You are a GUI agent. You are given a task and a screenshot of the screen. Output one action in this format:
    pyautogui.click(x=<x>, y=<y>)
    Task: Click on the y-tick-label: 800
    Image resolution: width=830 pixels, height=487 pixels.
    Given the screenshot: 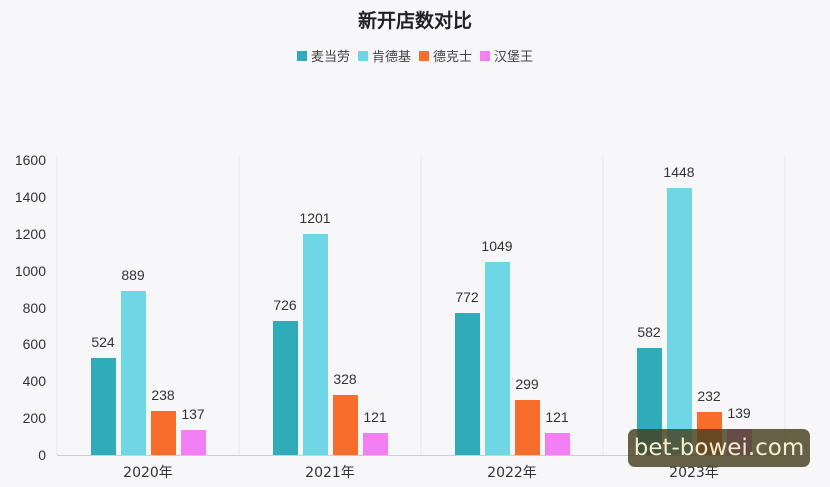 What is the action you would take?
    pyautogui.click(x=34, y=307)
    